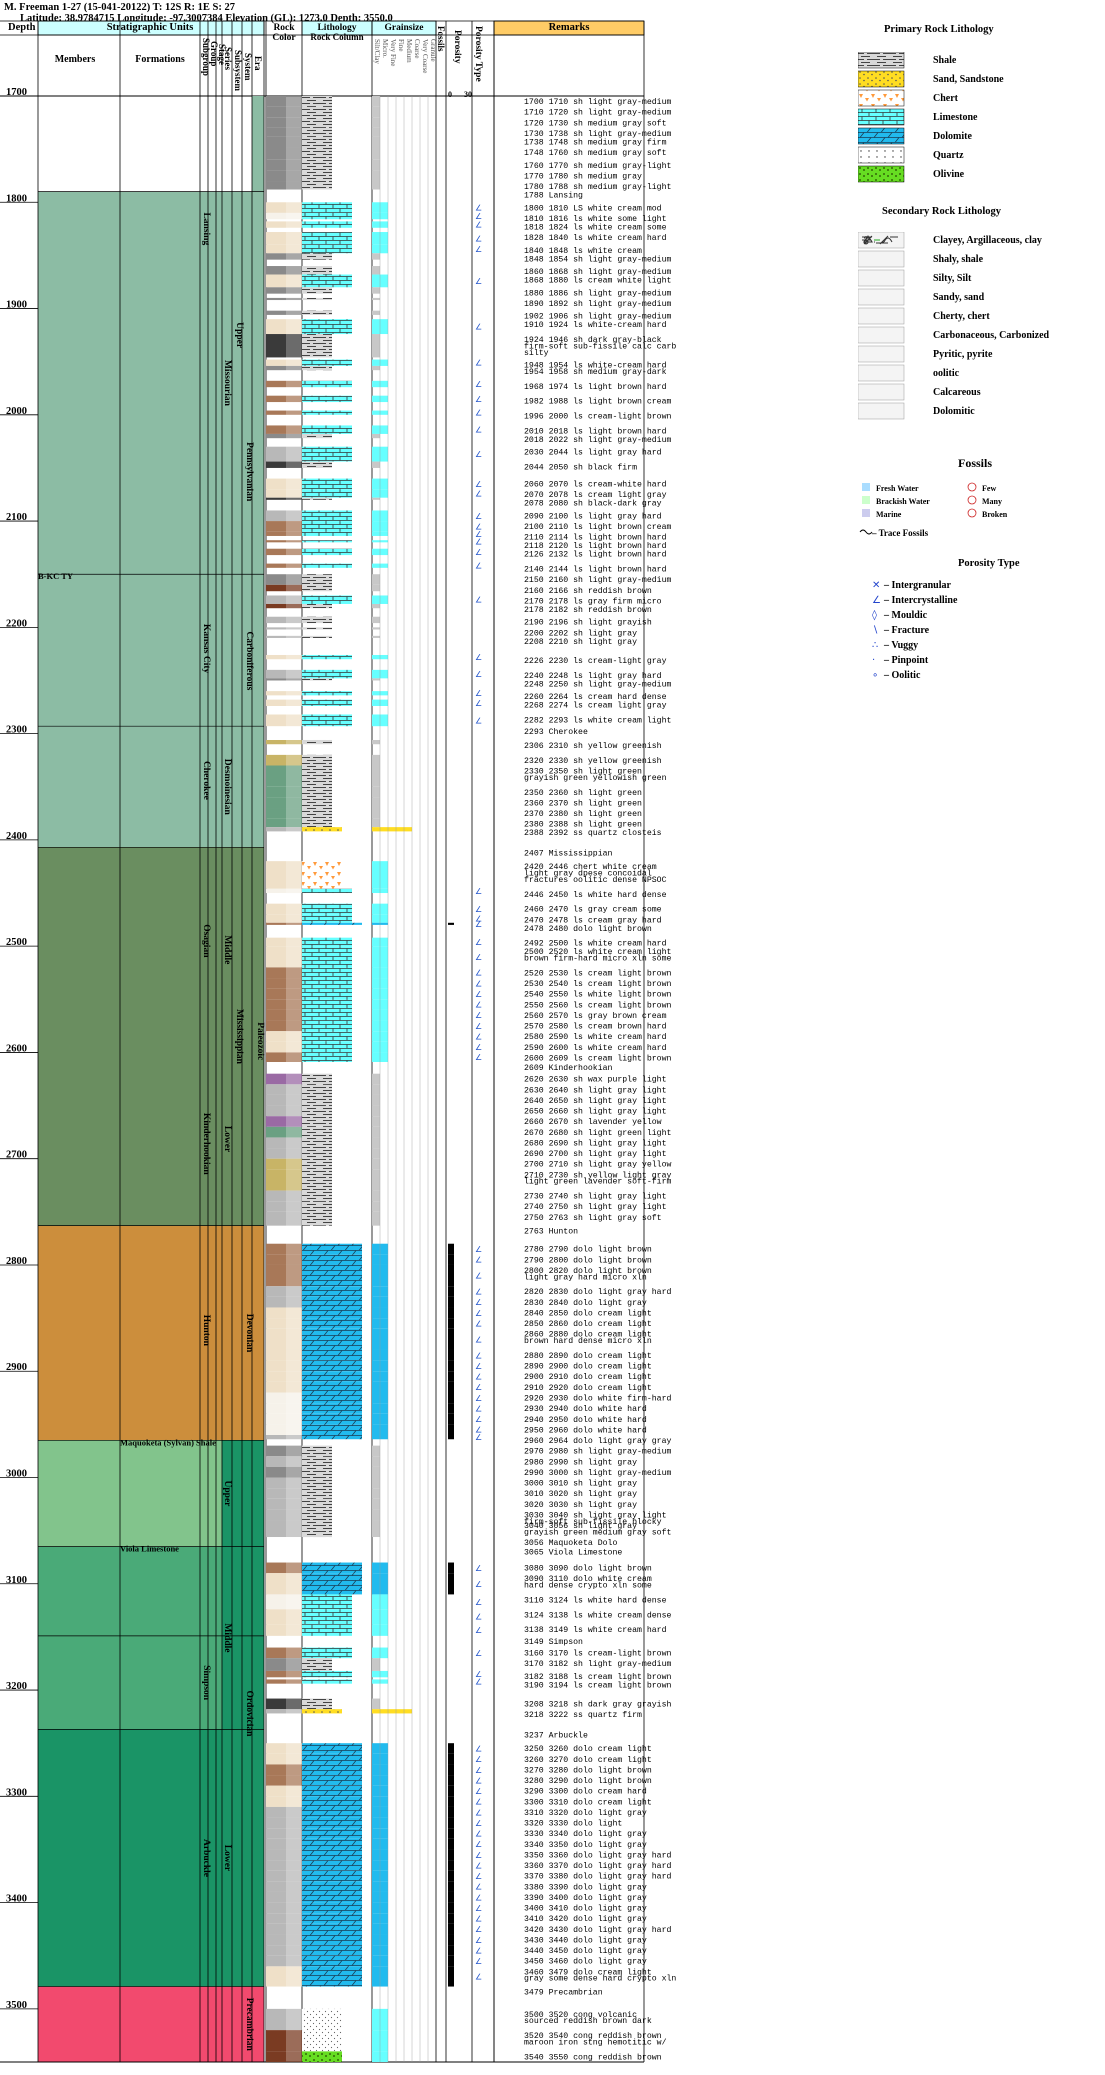  Describe the element at coordinates (597, 1165) in the screenshot. I see `remark-95: 2700 2710 sh light gray yellow` at that location.